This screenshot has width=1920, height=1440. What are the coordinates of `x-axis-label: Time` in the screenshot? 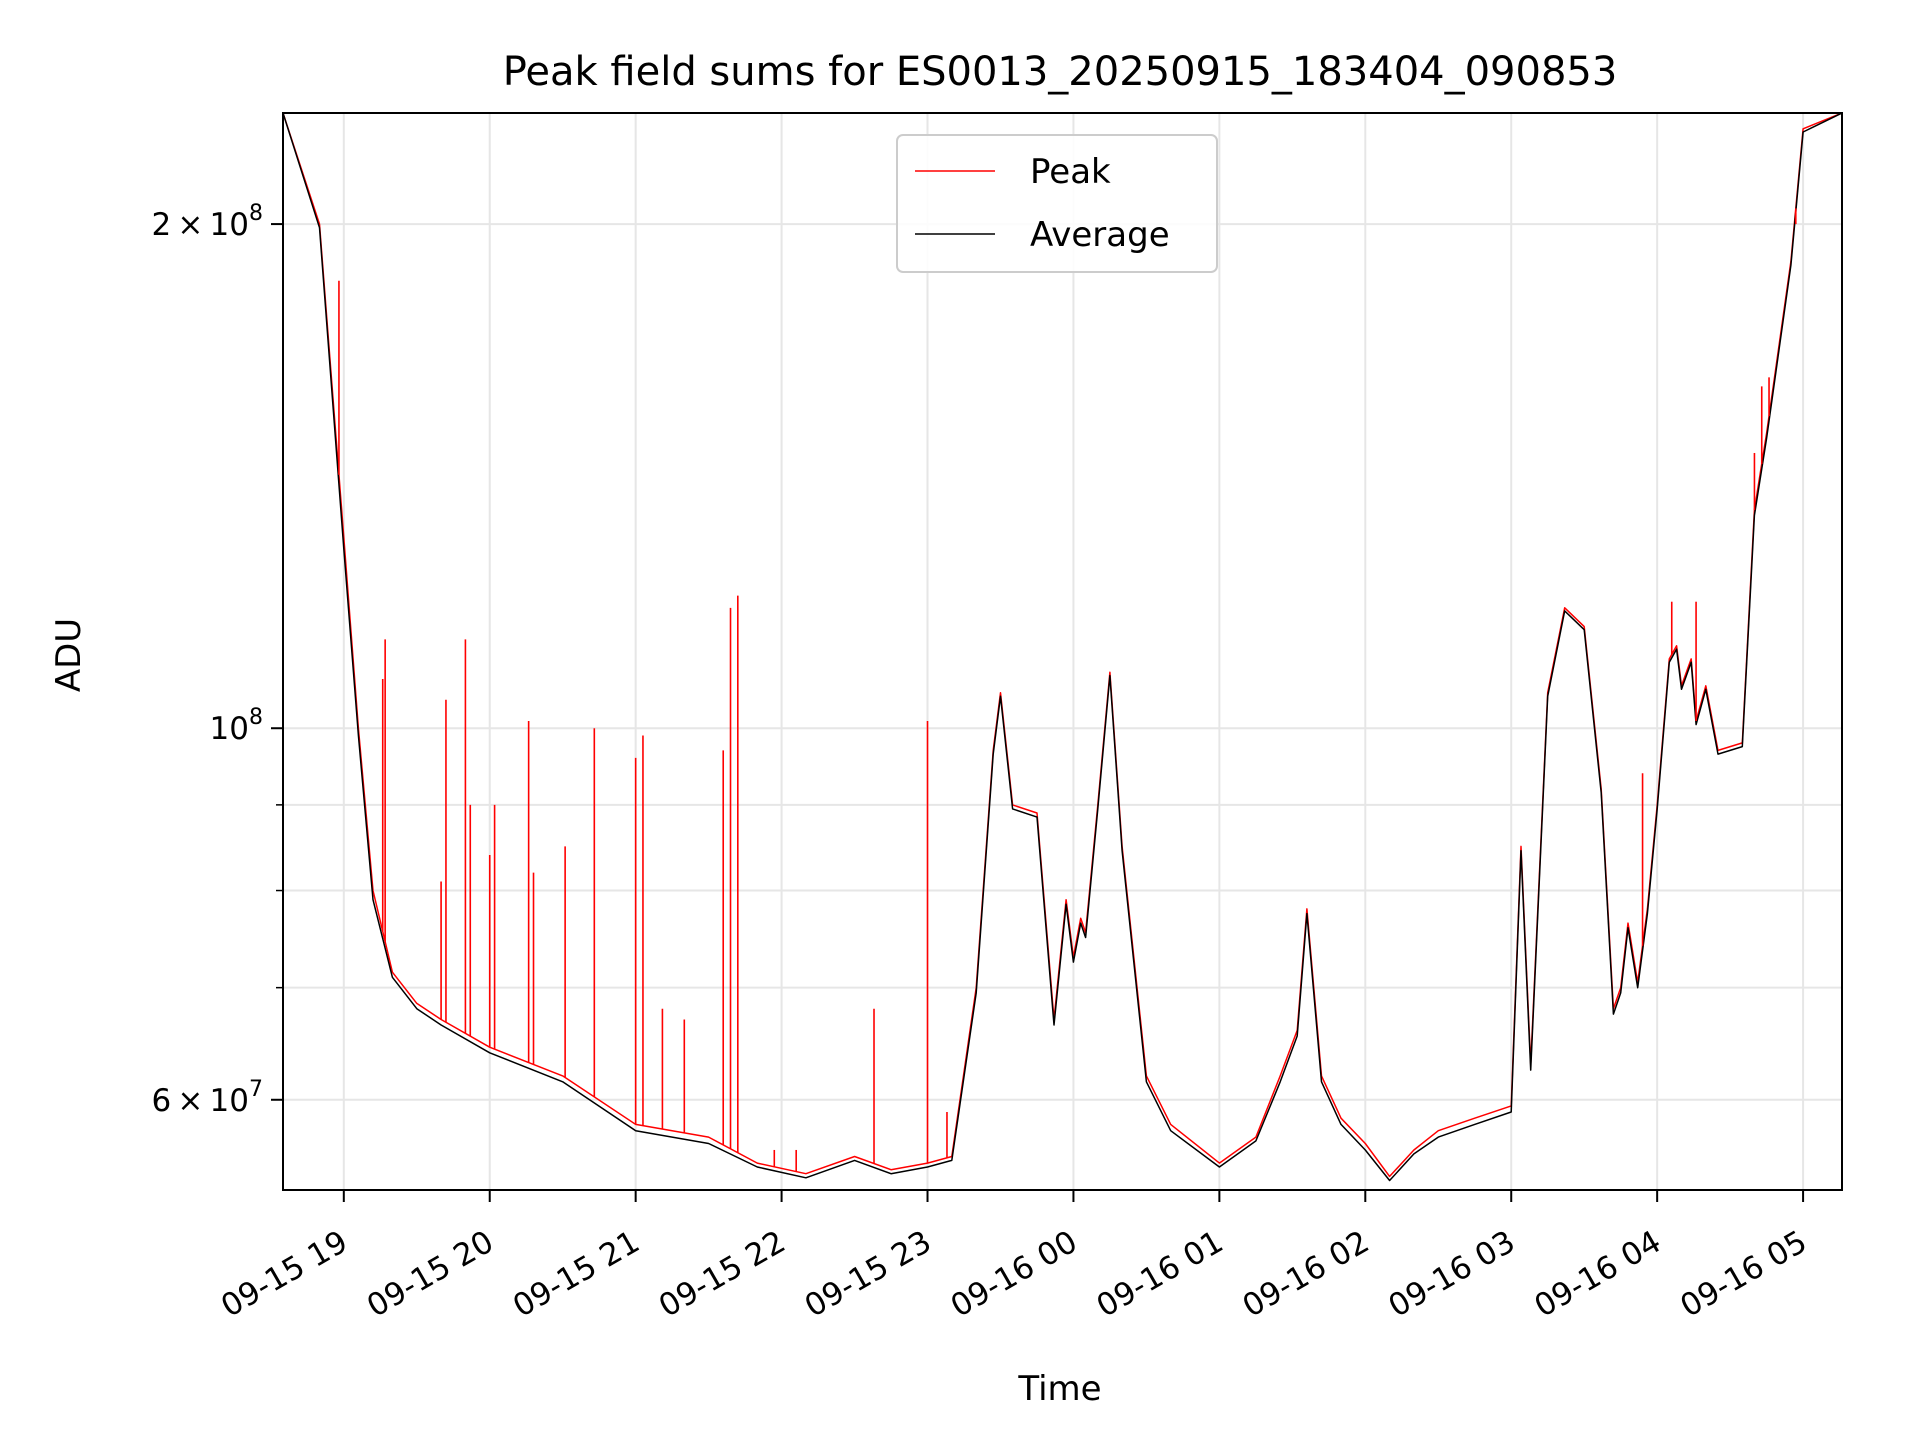 It's located at (1059, 1389).